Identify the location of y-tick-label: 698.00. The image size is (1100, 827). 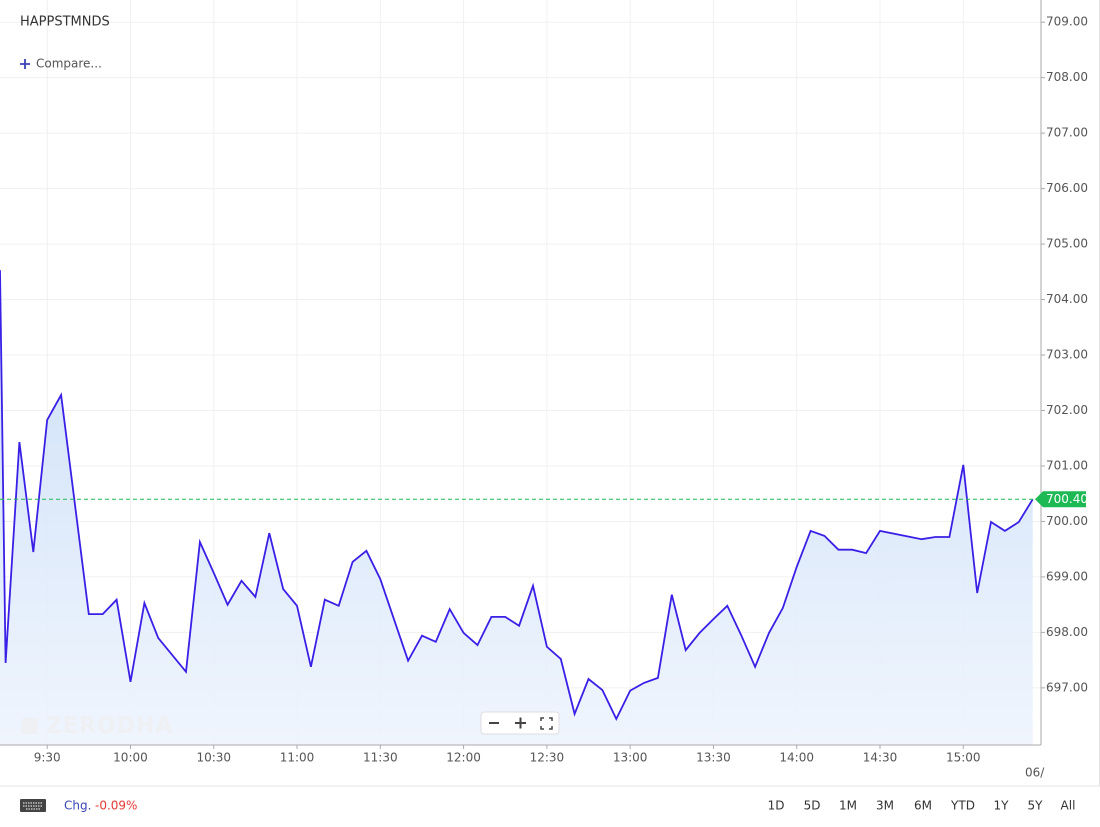
(1067, 632).